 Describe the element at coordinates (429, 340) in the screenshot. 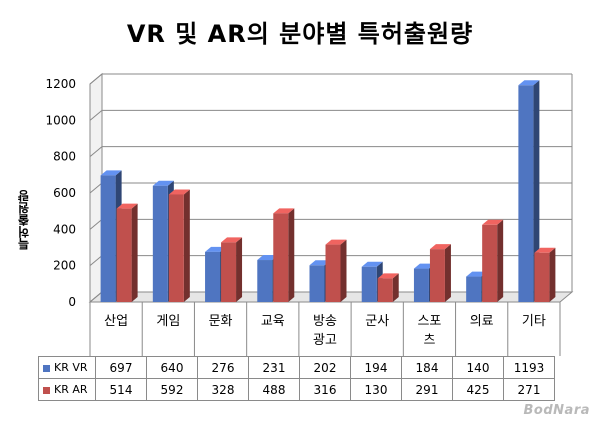

I see `x-tick-label: 츠` at that location.